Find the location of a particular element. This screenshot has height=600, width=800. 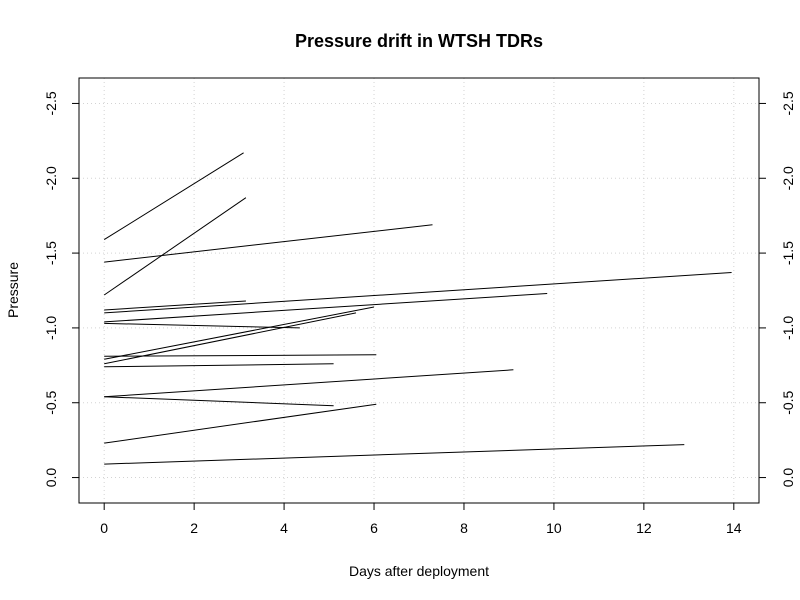

x-tick-label-2: 4 is located at coordinates (284, 528).